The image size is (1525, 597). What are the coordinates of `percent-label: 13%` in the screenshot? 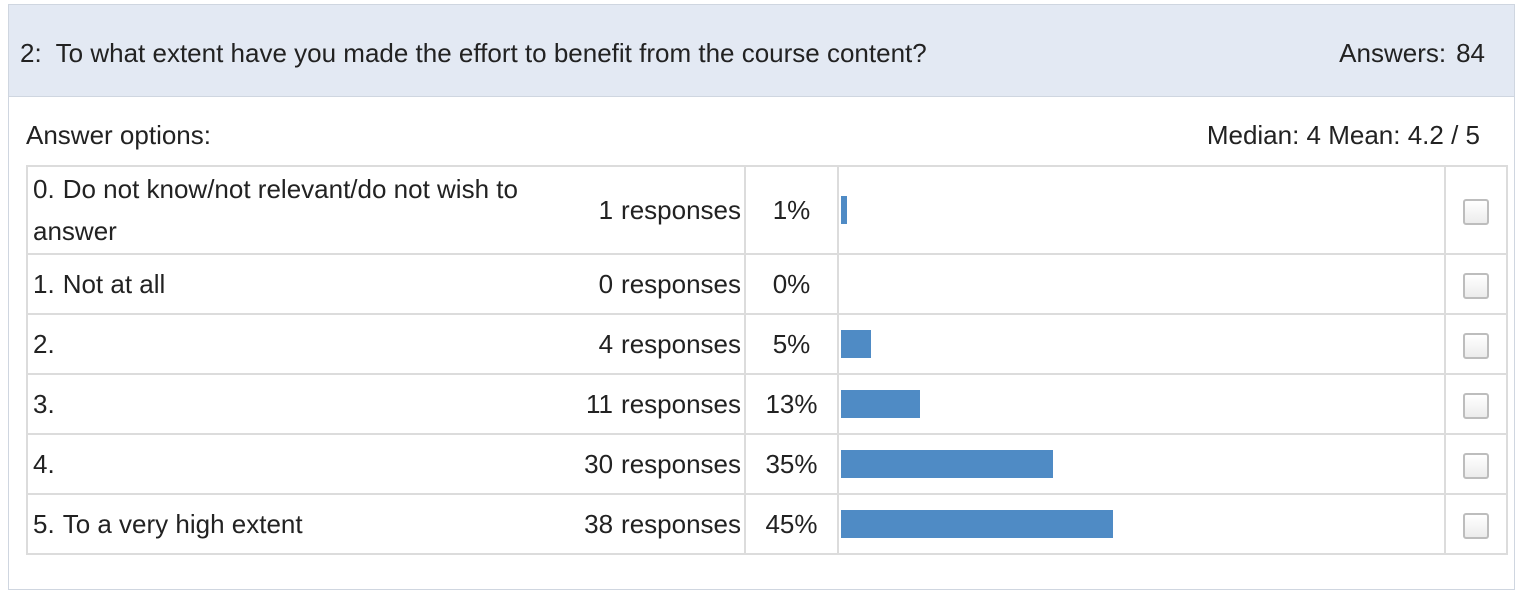 It's located at (791, 404).